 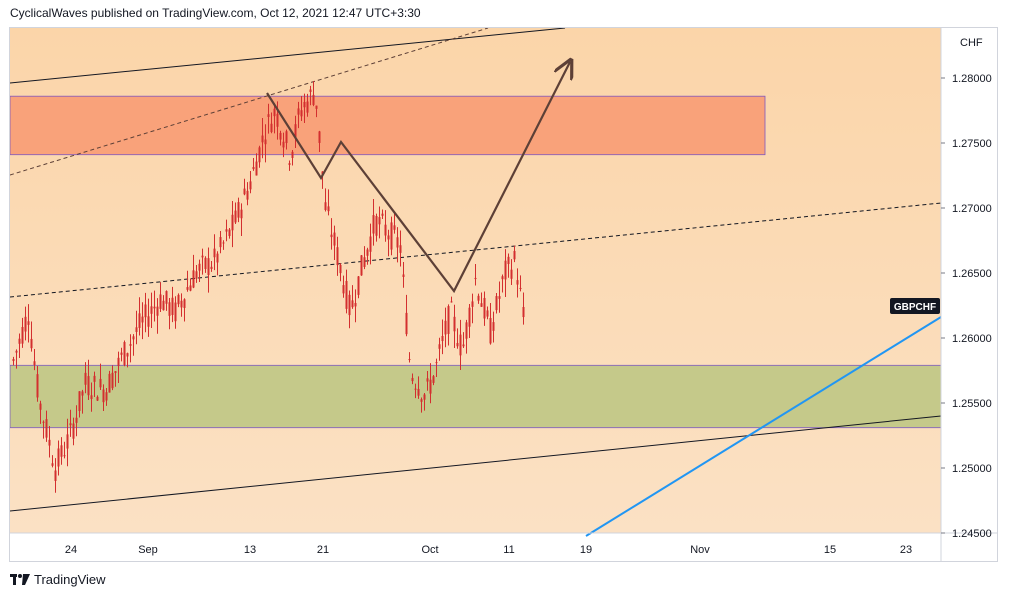 What do you see at coordinates (148, 550) in the screenshot?
I see `time-tick-label: Sep` at bounding box center [148, 550].